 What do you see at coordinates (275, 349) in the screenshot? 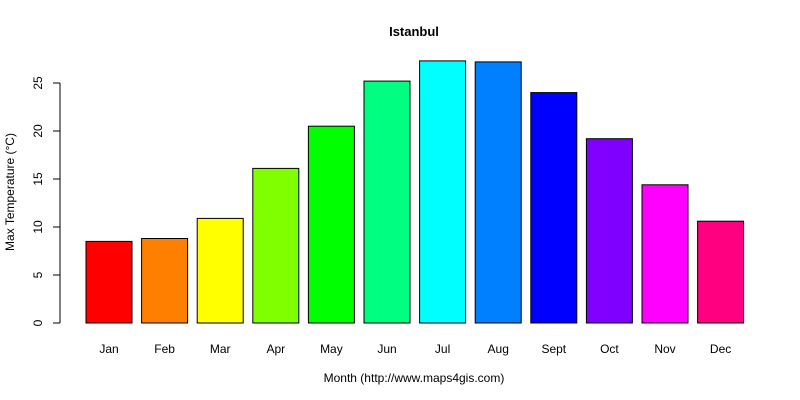
I see `x-tick-label: Apr` at bounding box center [275, 349].